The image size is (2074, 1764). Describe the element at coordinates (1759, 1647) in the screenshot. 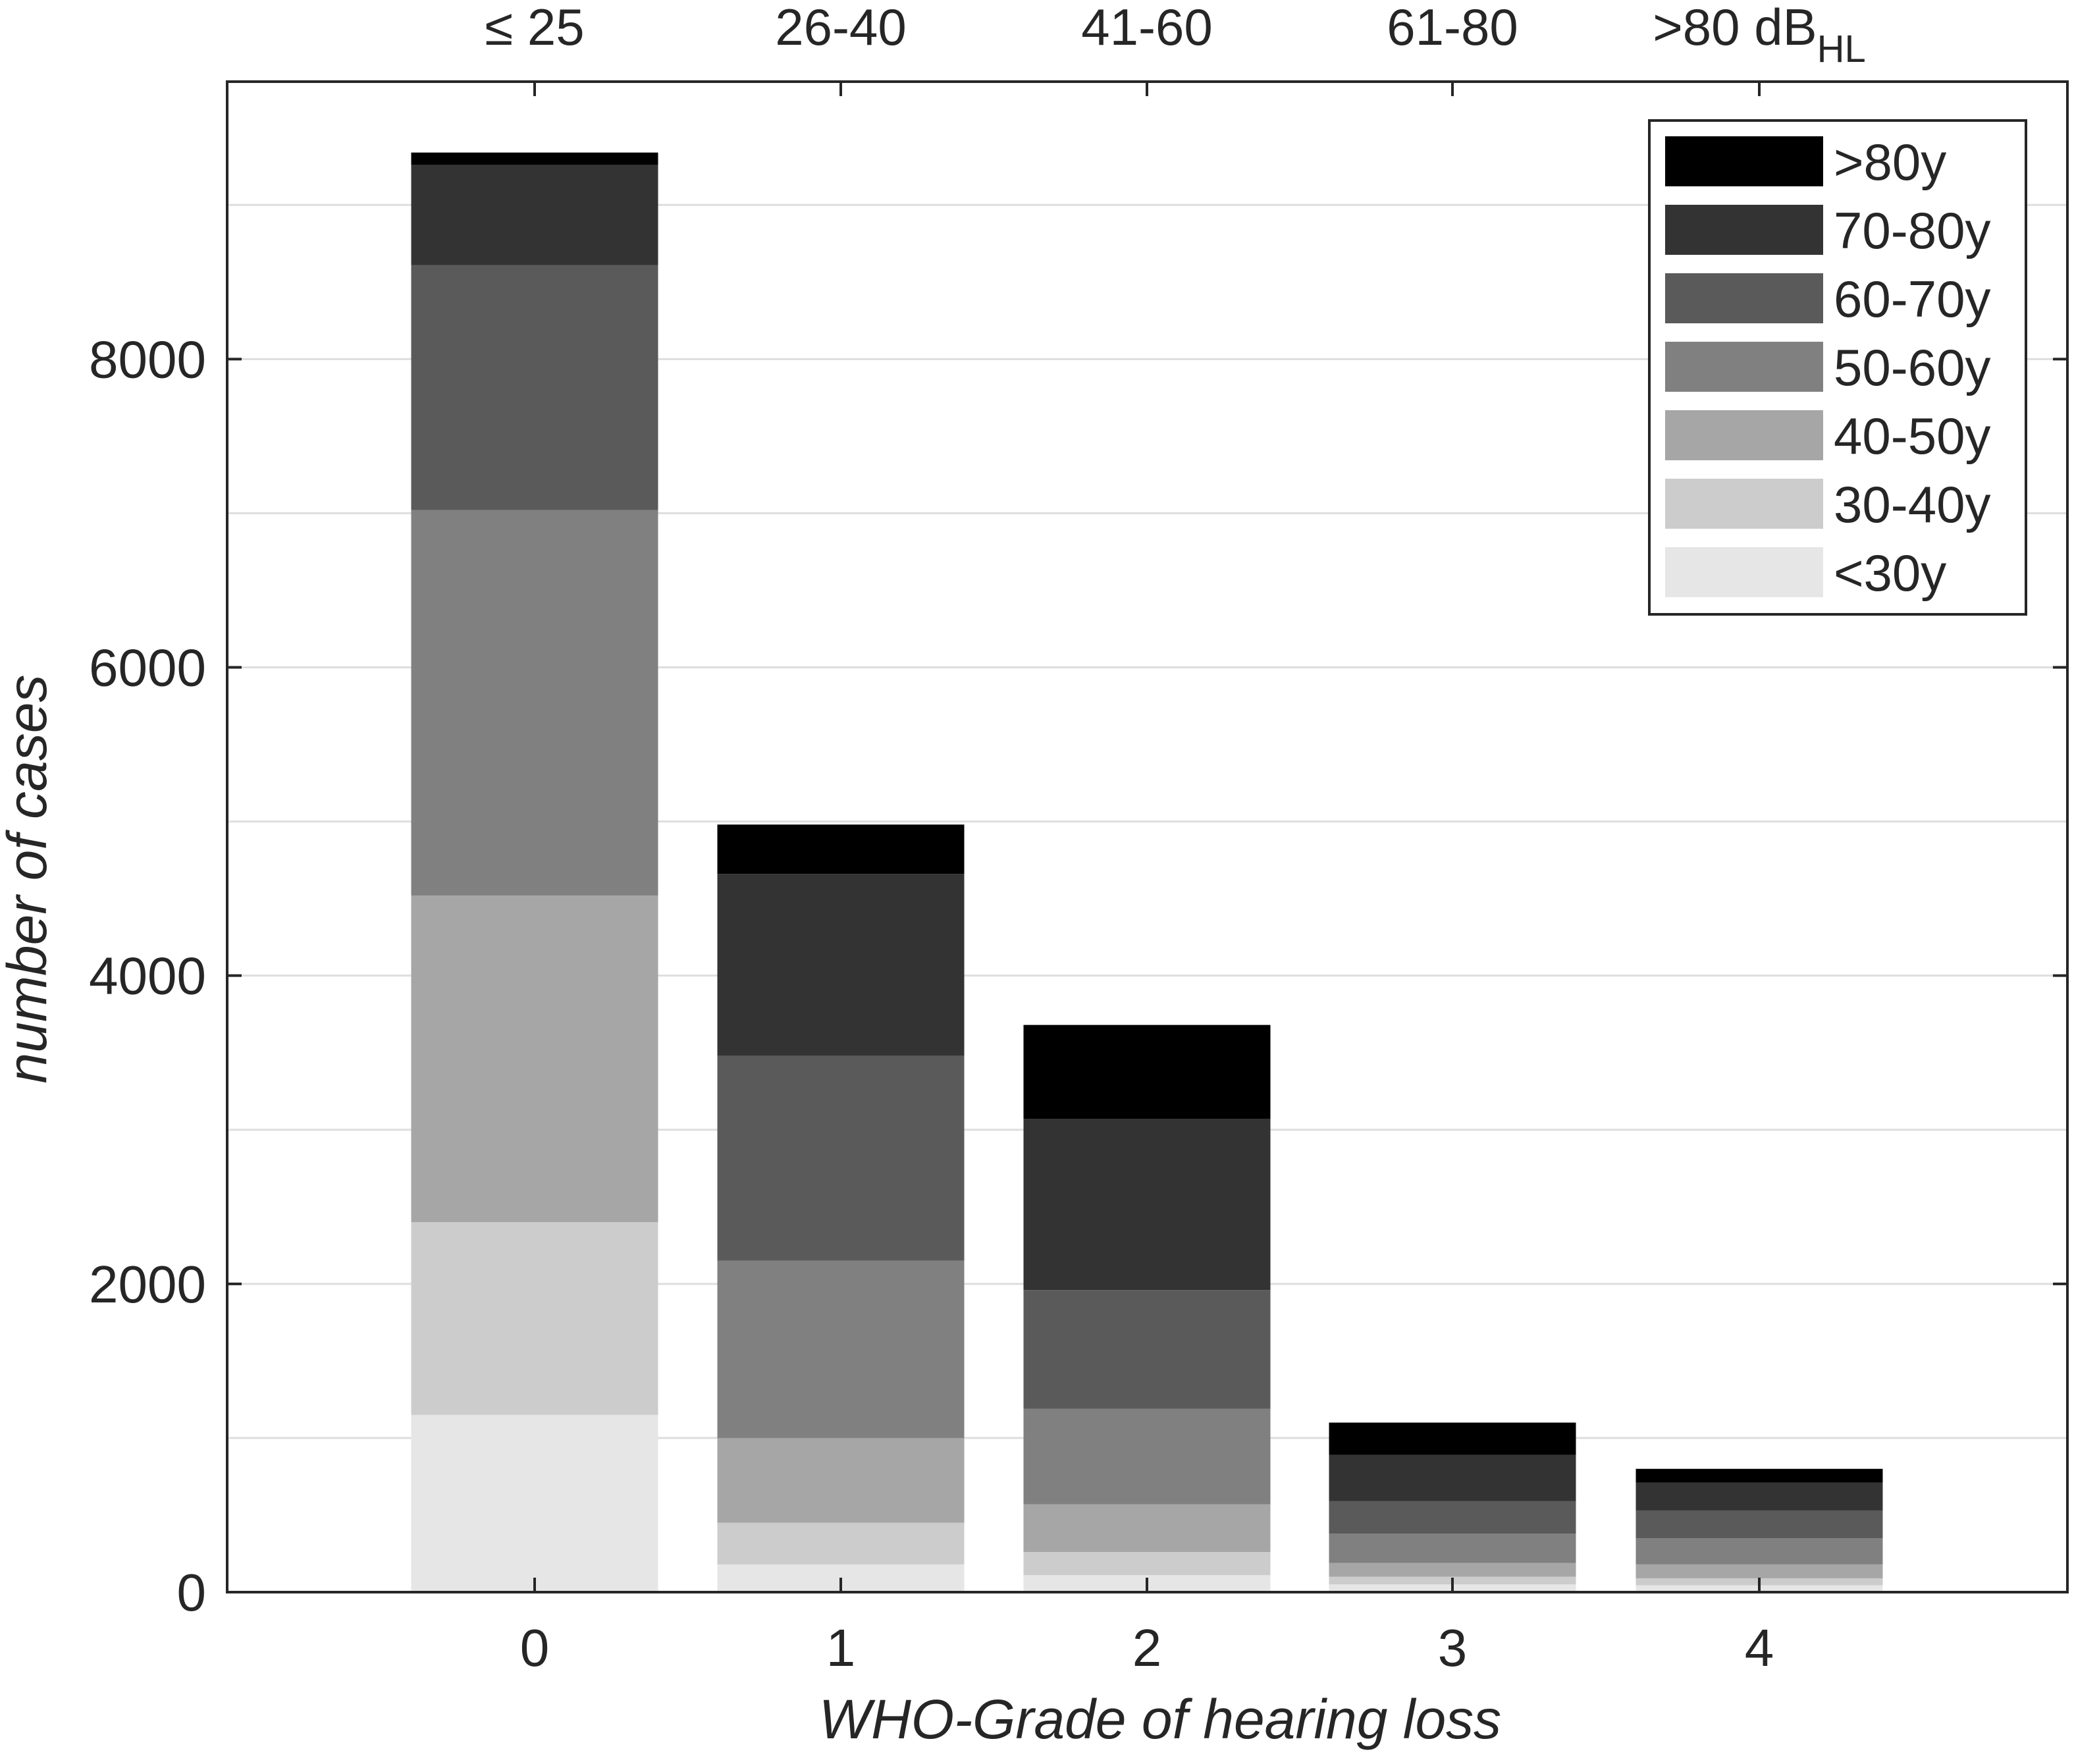

I see `x-tick-label: 4` at that location.